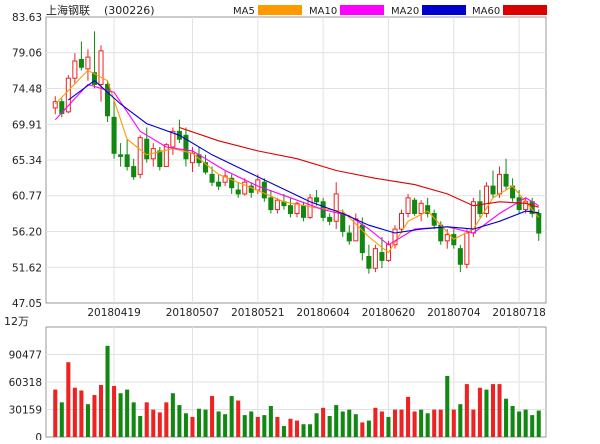 This screenshot has height=444, width=600. I want to click on price-tick-label: 65.34, so click(27, 161).